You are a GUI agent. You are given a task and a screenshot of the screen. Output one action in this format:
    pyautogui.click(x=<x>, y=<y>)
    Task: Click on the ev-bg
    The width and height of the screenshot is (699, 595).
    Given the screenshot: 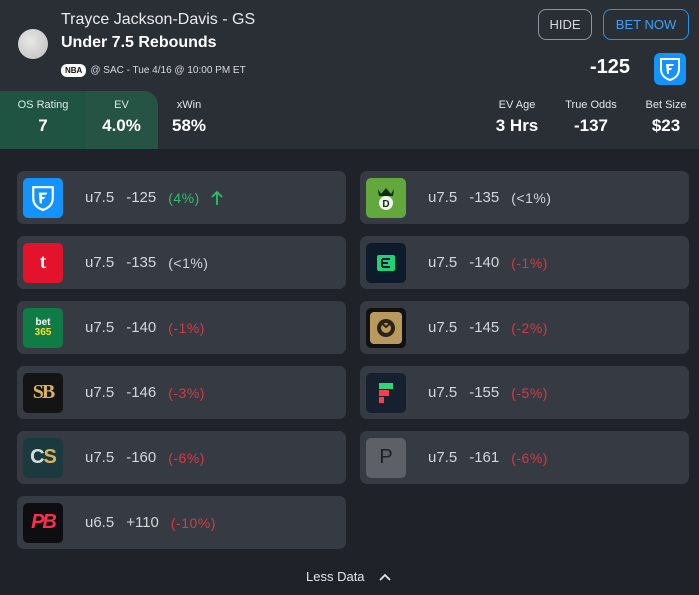 What is the action you would take?
    pyautogui.click(x=121, y=120)
    